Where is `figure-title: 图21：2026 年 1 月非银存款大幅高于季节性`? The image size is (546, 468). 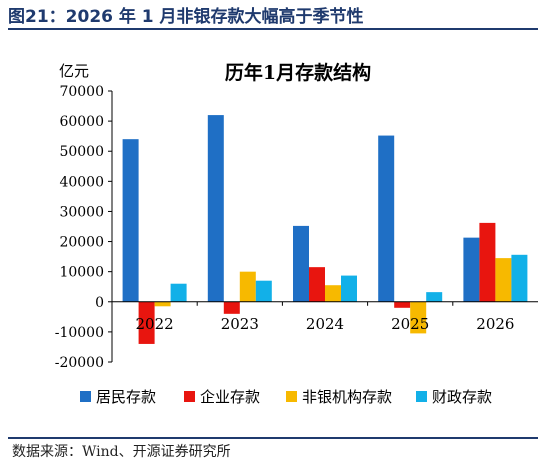
figure-title: 图21：2026 年 1 月非银存款大幅高于季节性 is located at coordinates (186, 17).